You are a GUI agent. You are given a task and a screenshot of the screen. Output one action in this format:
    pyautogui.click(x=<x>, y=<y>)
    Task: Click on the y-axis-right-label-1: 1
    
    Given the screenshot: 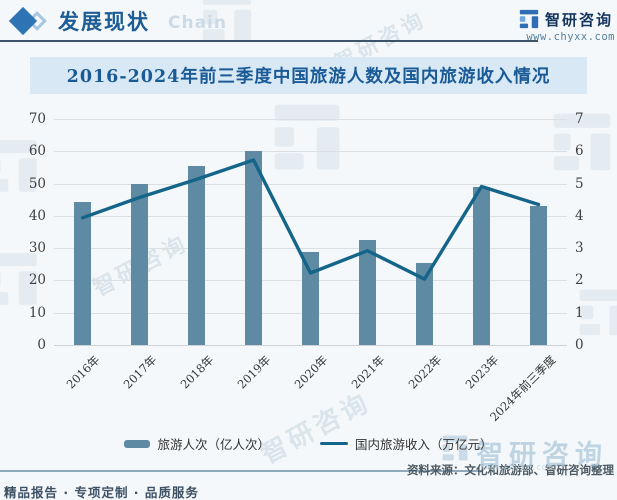 What is the action you would take?
    pyautogui.click(x=579, y=312)
    